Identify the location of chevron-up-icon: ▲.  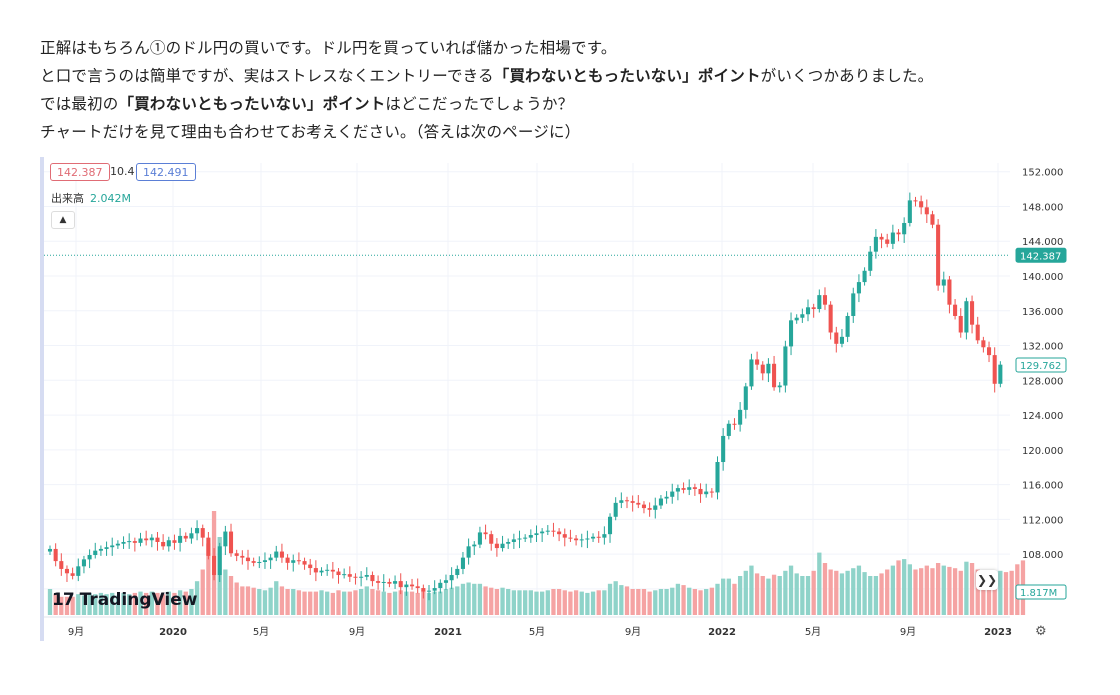
(63, 220).